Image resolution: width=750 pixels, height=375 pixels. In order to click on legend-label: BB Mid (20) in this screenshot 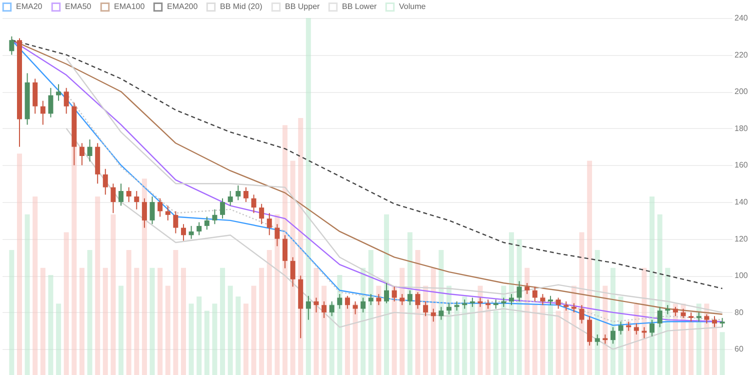, I will do `click(241, 7)`.